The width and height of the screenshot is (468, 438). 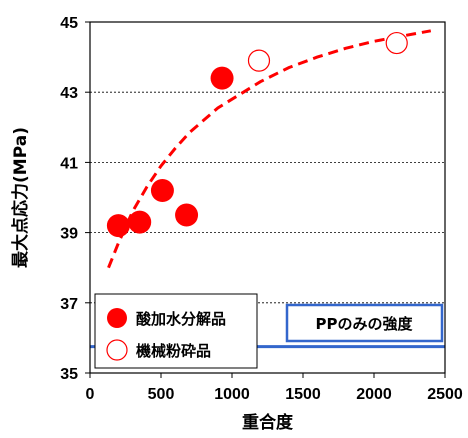 I want to click on x-tick-label: 2500, so click(x=445, y=394).